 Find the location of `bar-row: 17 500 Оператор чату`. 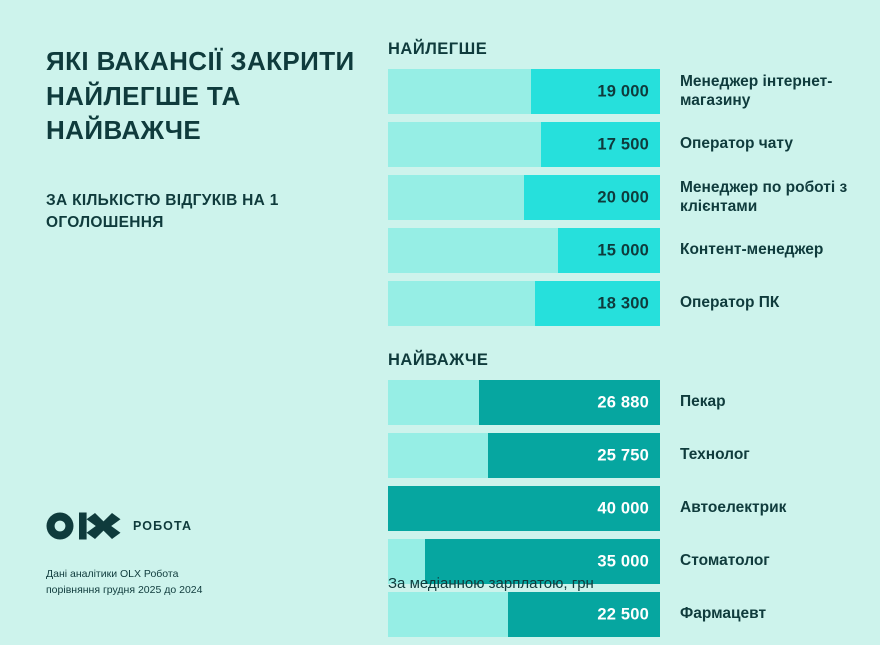

bar-row: 17 500 Оператор чату is located at coordinates (623, 144).